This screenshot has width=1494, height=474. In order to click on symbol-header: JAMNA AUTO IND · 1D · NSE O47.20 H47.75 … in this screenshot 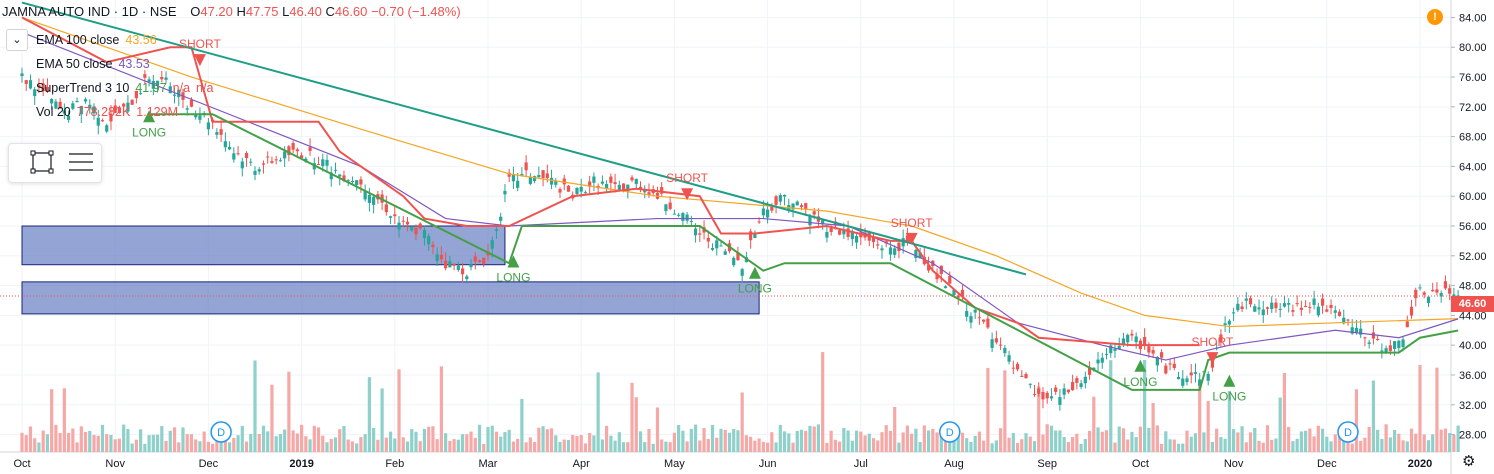, I will do `click(231, 11)`.